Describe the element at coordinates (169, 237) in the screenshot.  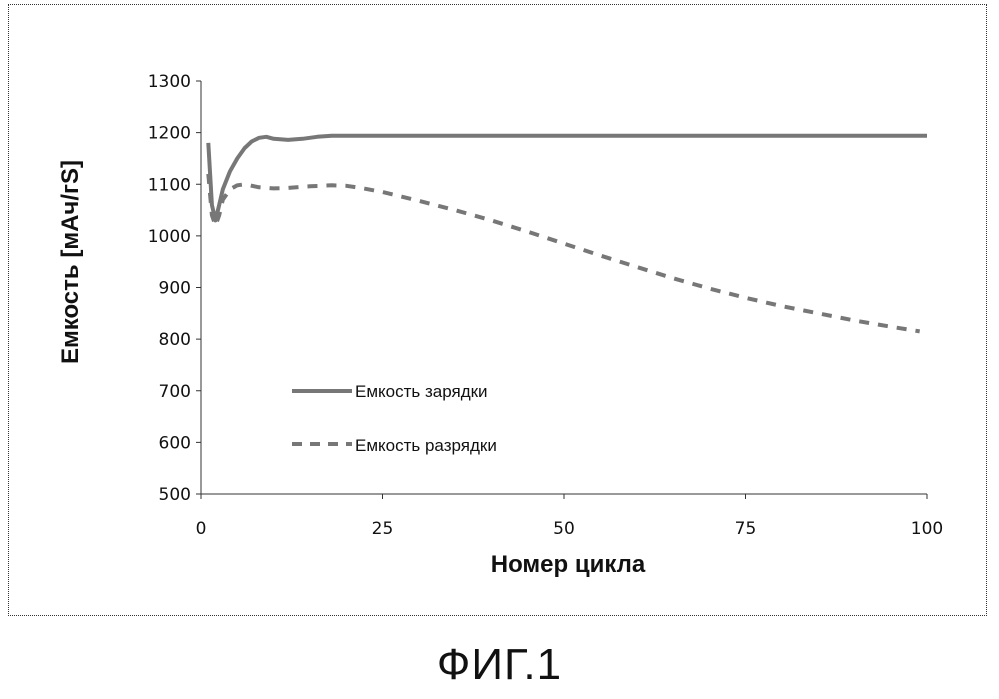
I see `y-tick-label: 1000` at that location.